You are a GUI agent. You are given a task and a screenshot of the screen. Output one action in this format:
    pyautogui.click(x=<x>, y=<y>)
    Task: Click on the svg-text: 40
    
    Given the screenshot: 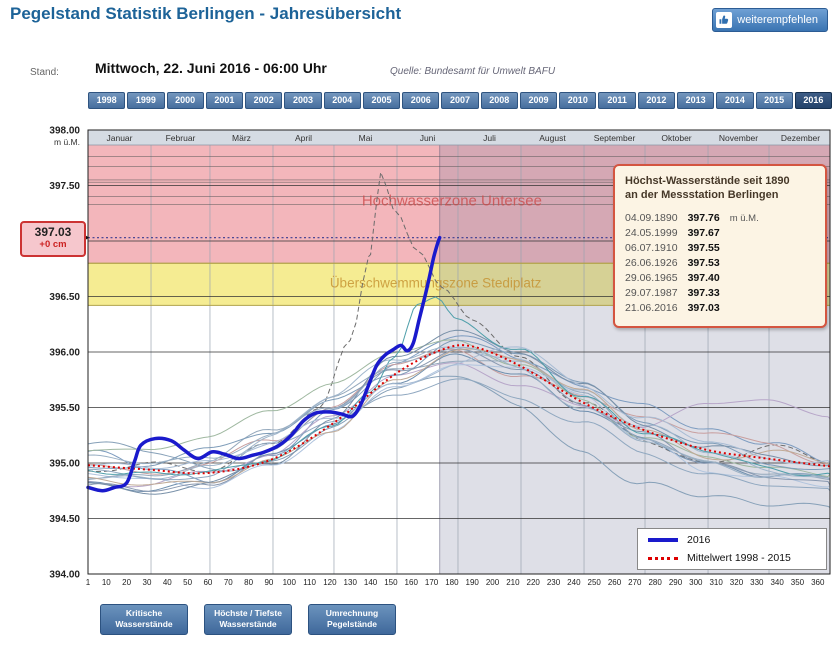 What is the action you would take?
    pyautogui.click(x=167, y=582)
    